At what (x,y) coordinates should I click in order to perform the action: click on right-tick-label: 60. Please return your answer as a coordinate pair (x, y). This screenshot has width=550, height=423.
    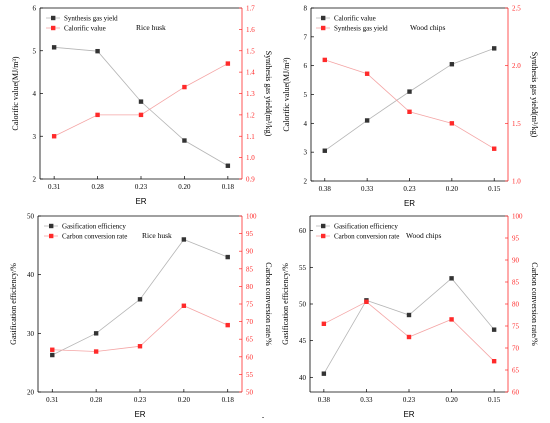
    Looking at the image, I should click on (250, 357).